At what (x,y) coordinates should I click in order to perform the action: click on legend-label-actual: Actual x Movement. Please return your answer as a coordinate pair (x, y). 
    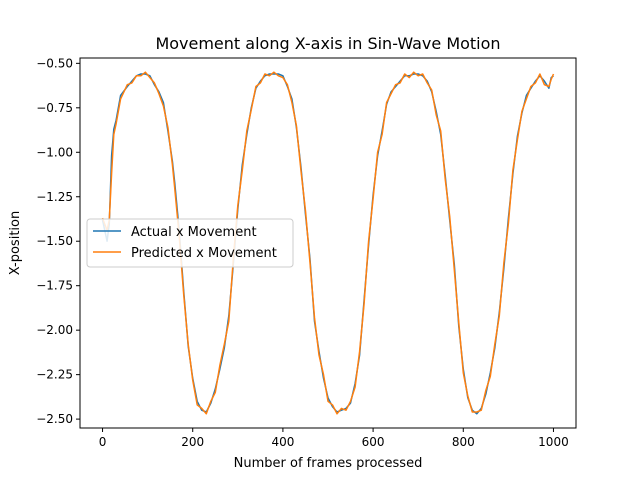
    Looking at the image, I should click on (194, 232).